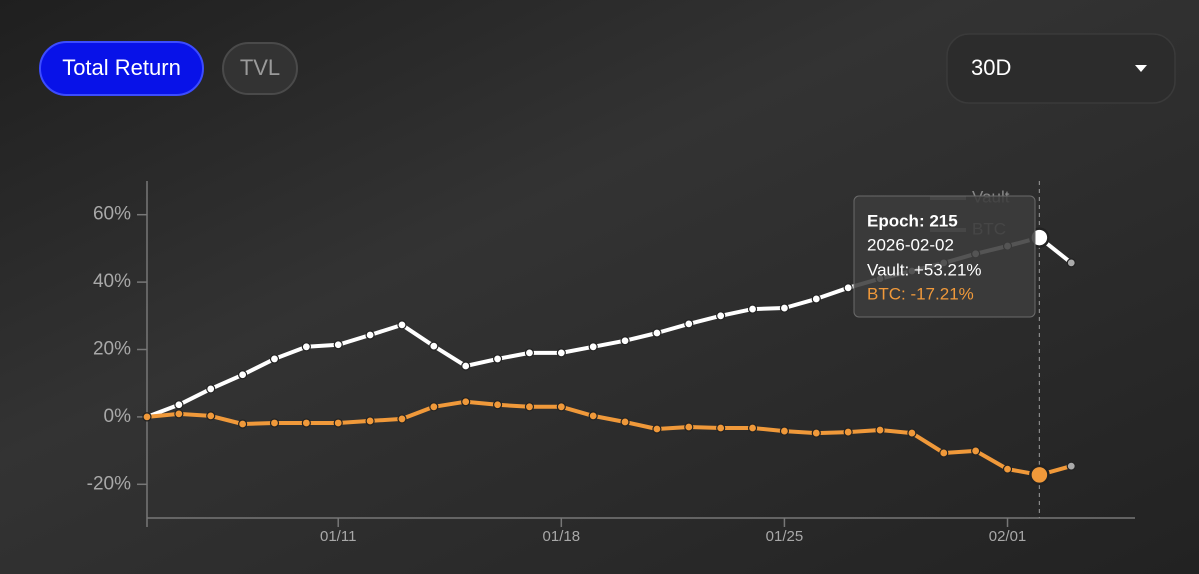 The height and width of the screenshot is (574, 1199). I want to click on tab-label: Total Return, so click(121, 67).